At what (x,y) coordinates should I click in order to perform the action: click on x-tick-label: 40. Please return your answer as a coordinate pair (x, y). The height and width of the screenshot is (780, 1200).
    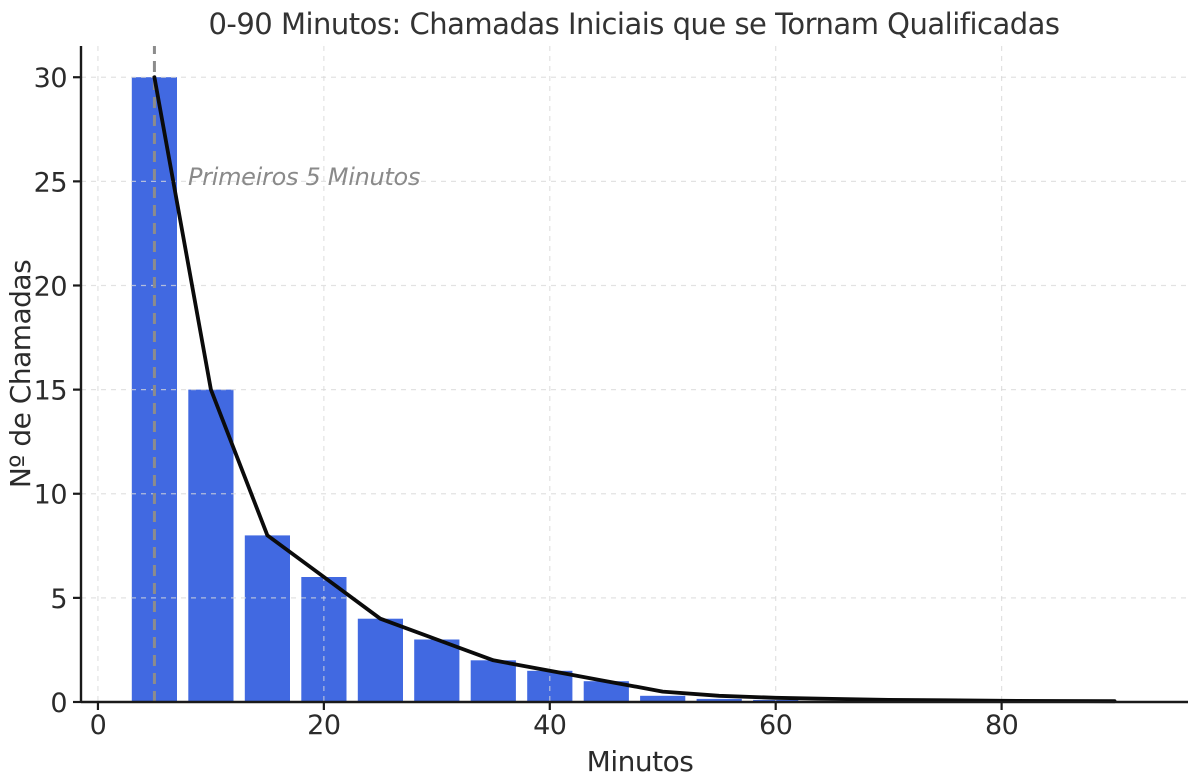
    Looking at the image, I should click on (549, 725).